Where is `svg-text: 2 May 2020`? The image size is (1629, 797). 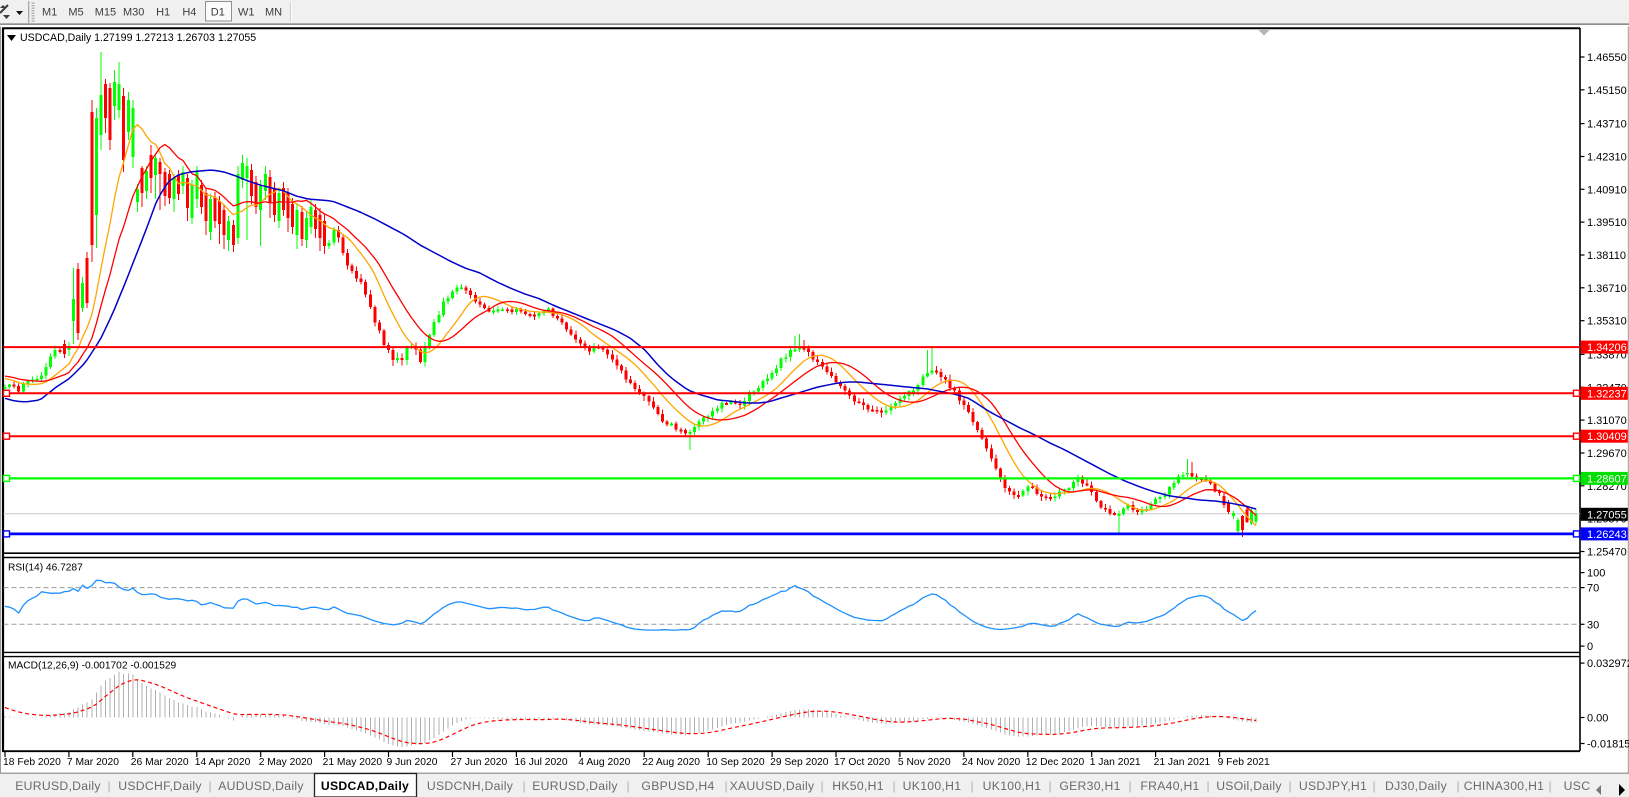 svg-text: 2 May 2020 is located at coordinates (286, 762).